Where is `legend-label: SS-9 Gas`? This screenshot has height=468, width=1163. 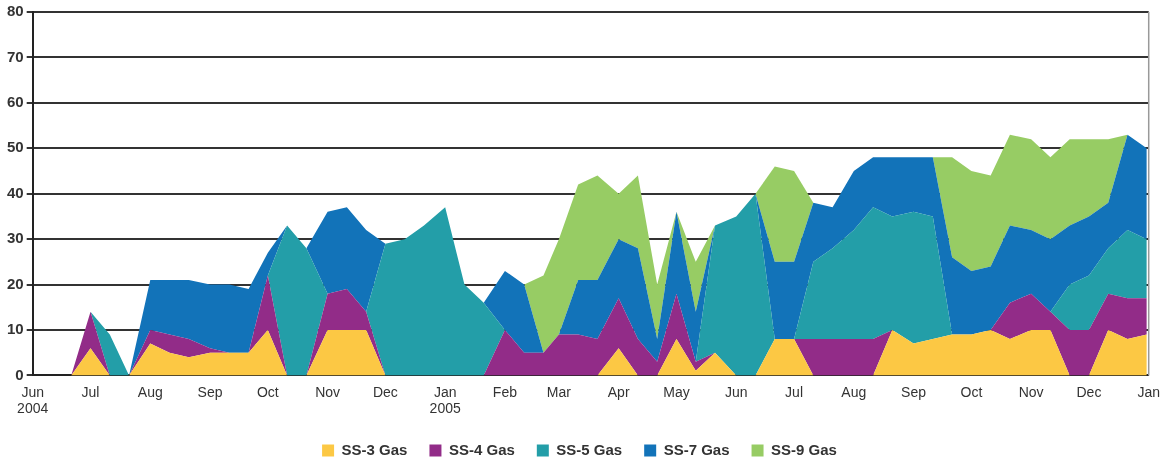 legend-label: SS-9 Gas is located at coordinates (804, 449).